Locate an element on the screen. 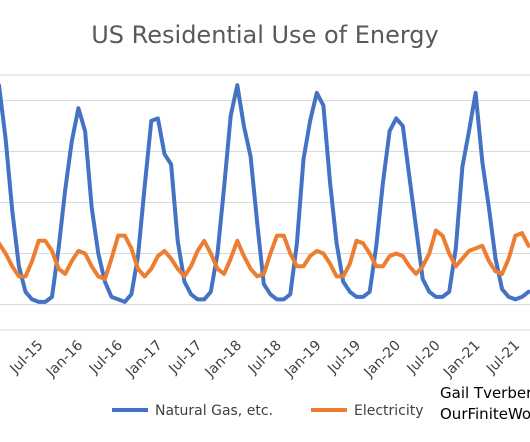 This screenshot has height=442, width=530. author-annotation: Gail Tverberg OurFiniteWorld.com is located at coordinates (485, 403).